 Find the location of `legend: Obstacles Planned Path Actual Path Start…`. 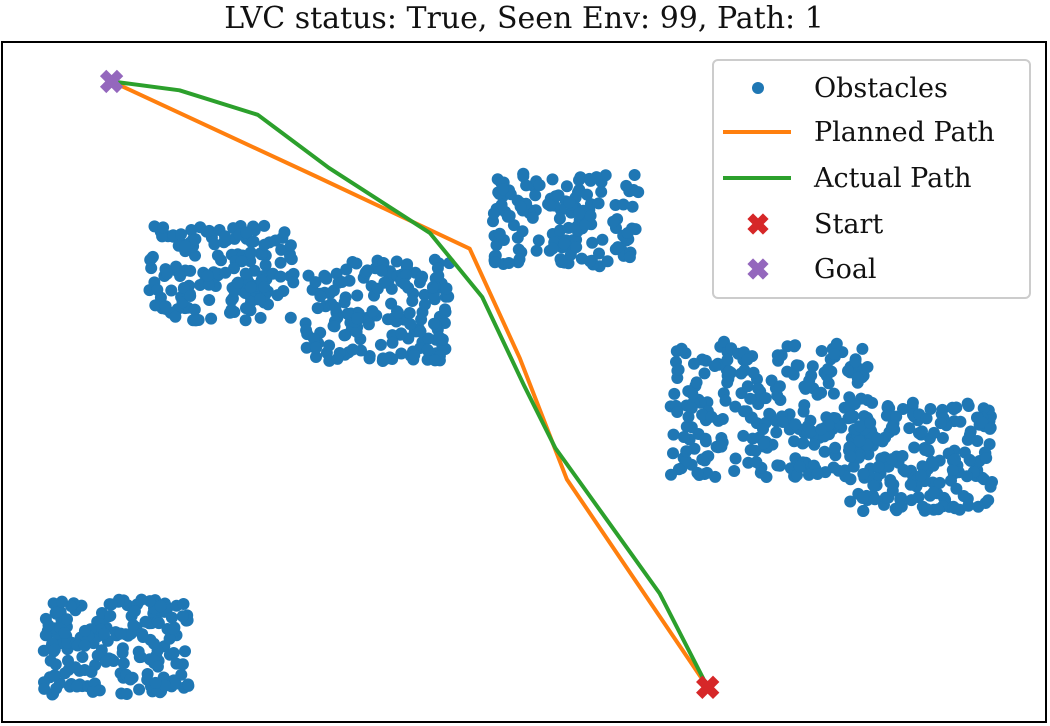

legend: Obstacles Planned Path Actual Path Start… is located at coordinates (871, 179).